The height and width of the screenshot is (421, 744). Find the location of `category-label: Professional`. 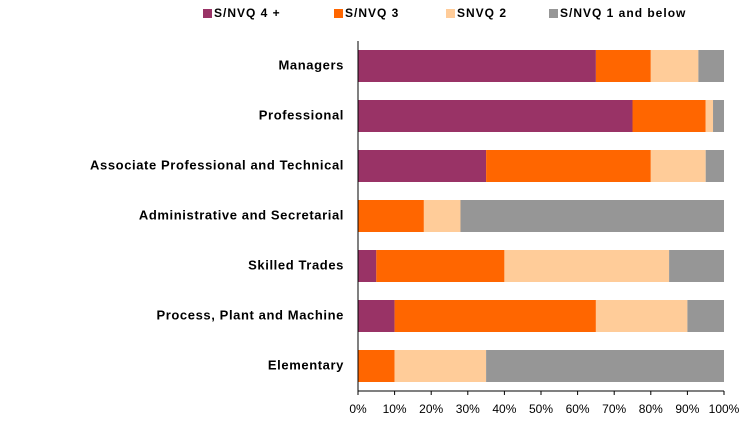

category-label: Professional is located at coordinates (301, 114).